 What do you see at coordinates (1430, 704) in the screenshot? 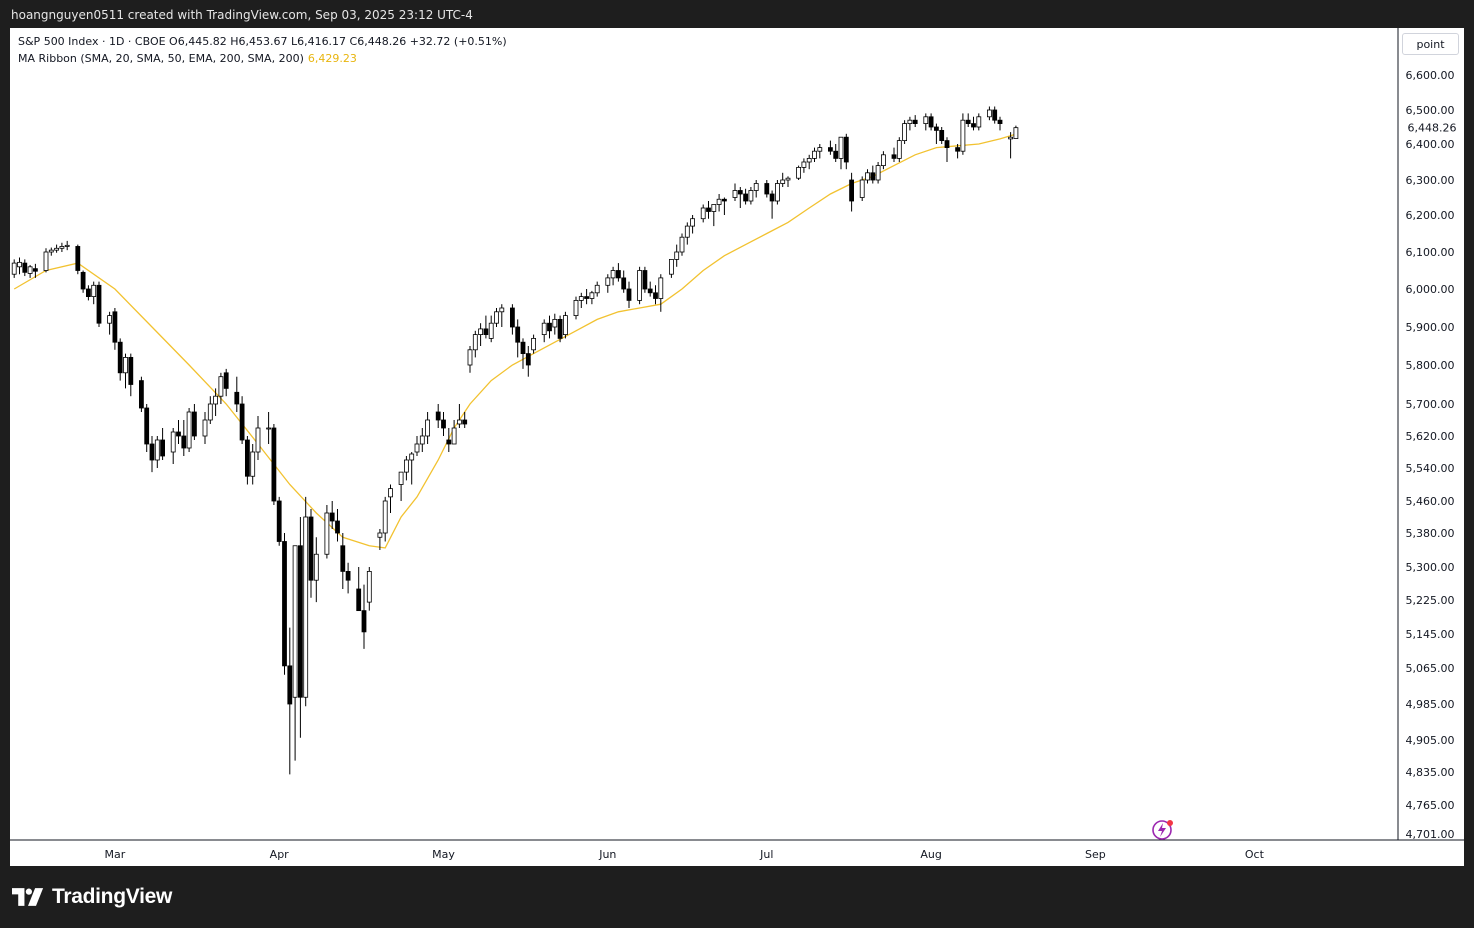
I see `price-tick-label: 4,985.00` at bounding box center [1430, 704].